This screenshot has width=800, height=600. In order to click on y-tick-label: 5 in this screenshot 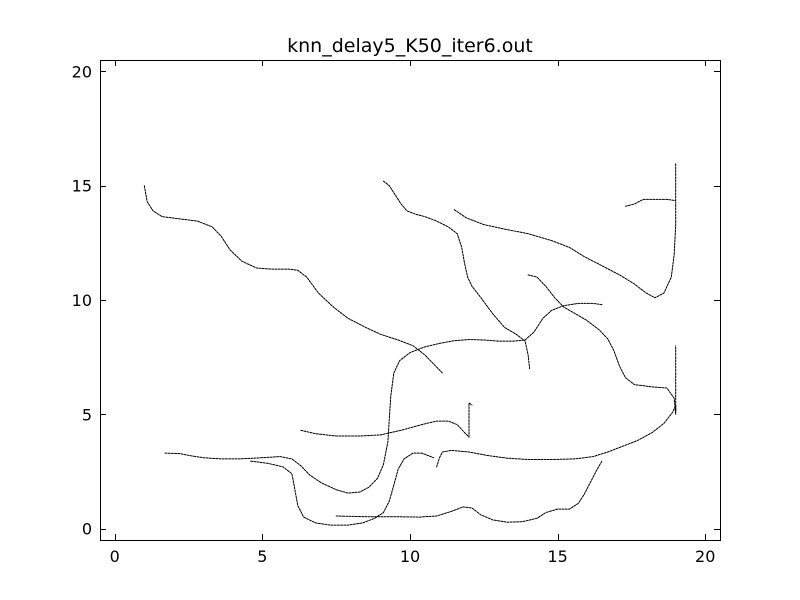, I will do `click(87, 414)`.